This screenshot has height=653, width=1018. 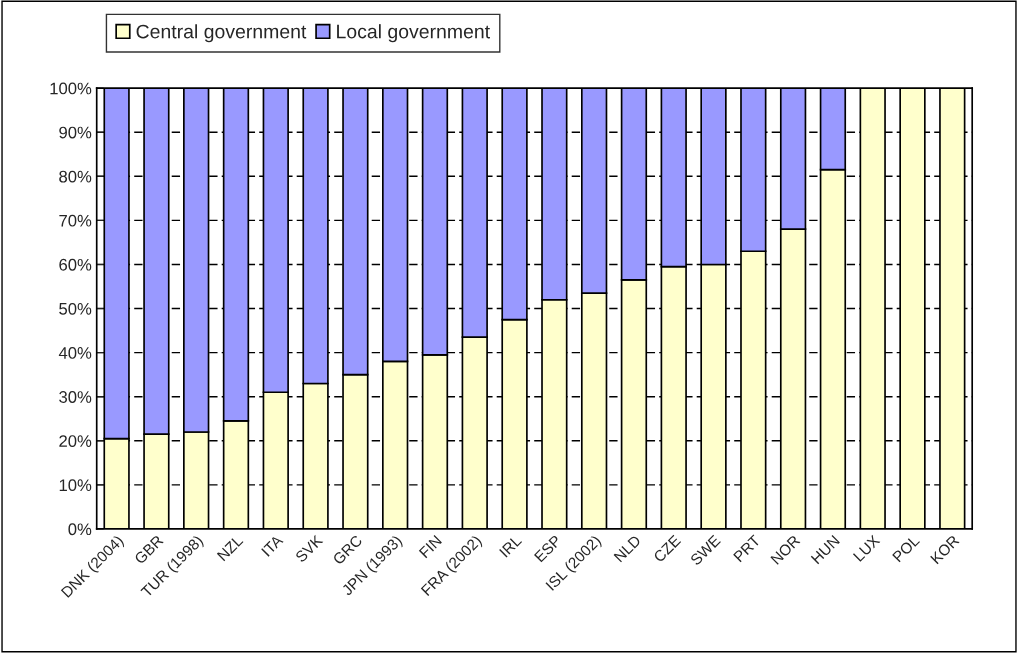 What do you see at coordinates (75, 353) in the screenshot?
I see `y-tick-label: 40%` at bounding box center [75, 353].